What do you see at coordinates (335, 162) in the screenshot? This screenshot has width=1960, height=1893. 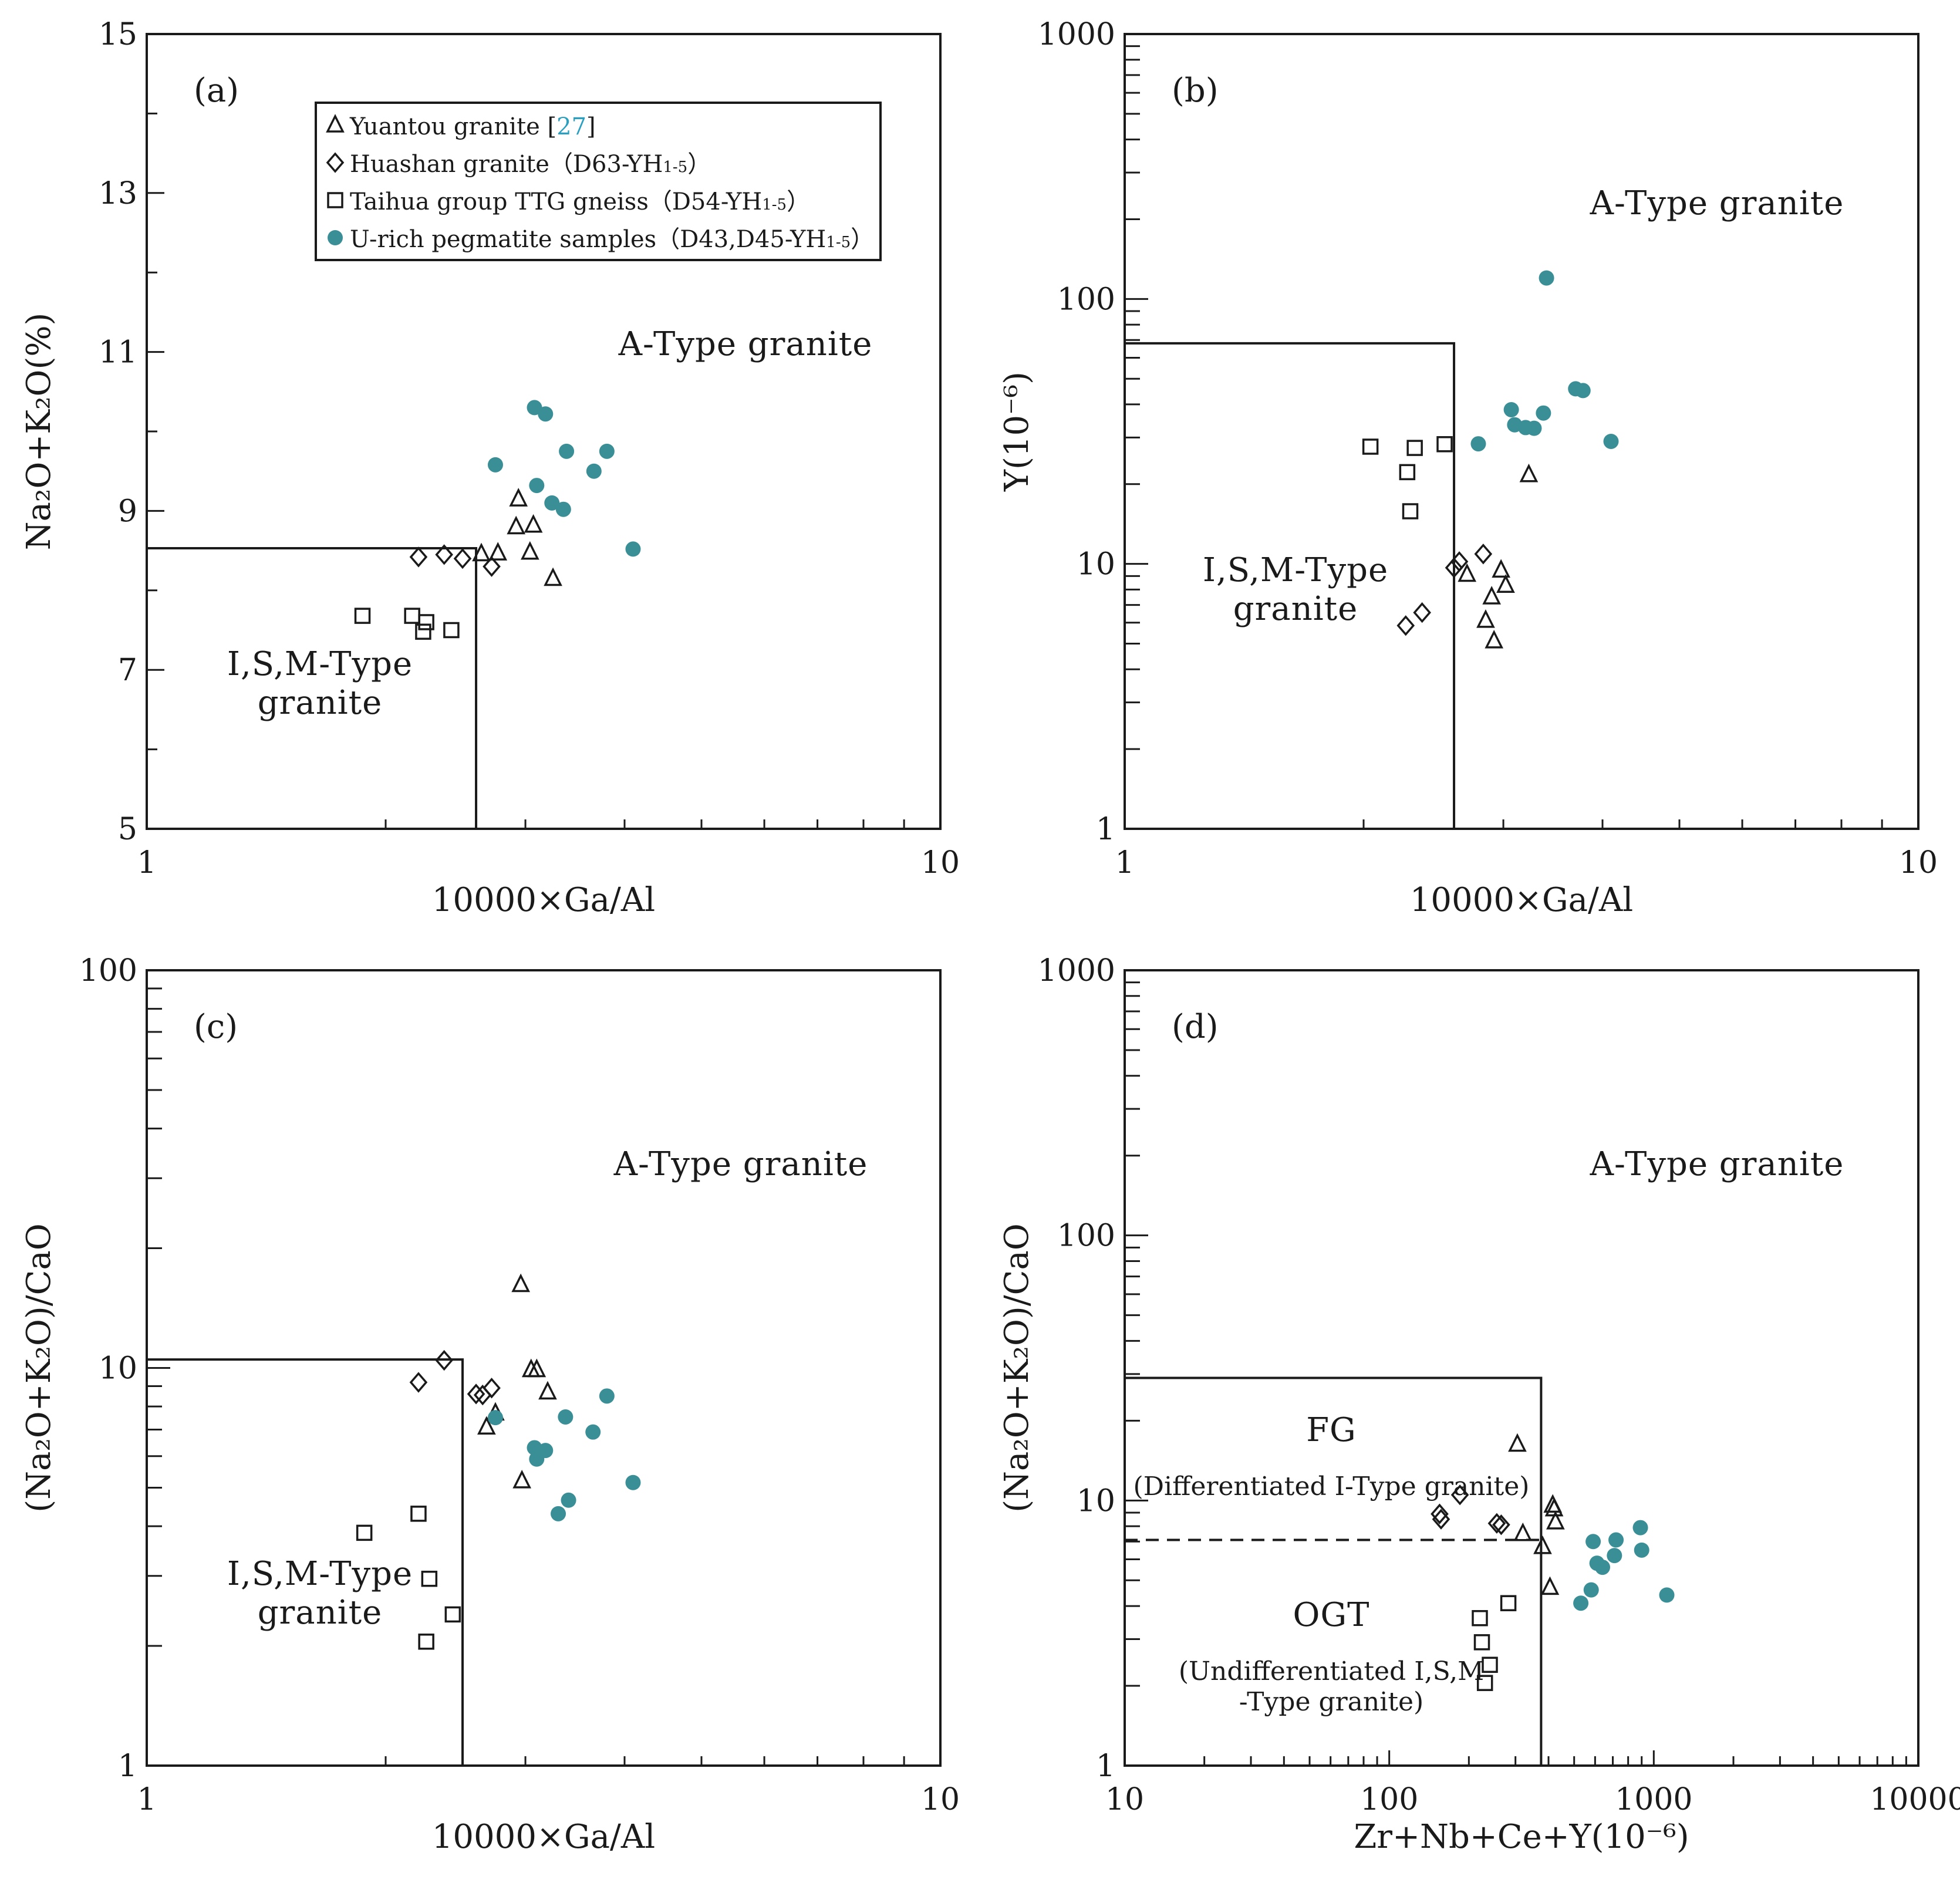 I see `legend-marker-diamond` at bounding box center [335, 162].